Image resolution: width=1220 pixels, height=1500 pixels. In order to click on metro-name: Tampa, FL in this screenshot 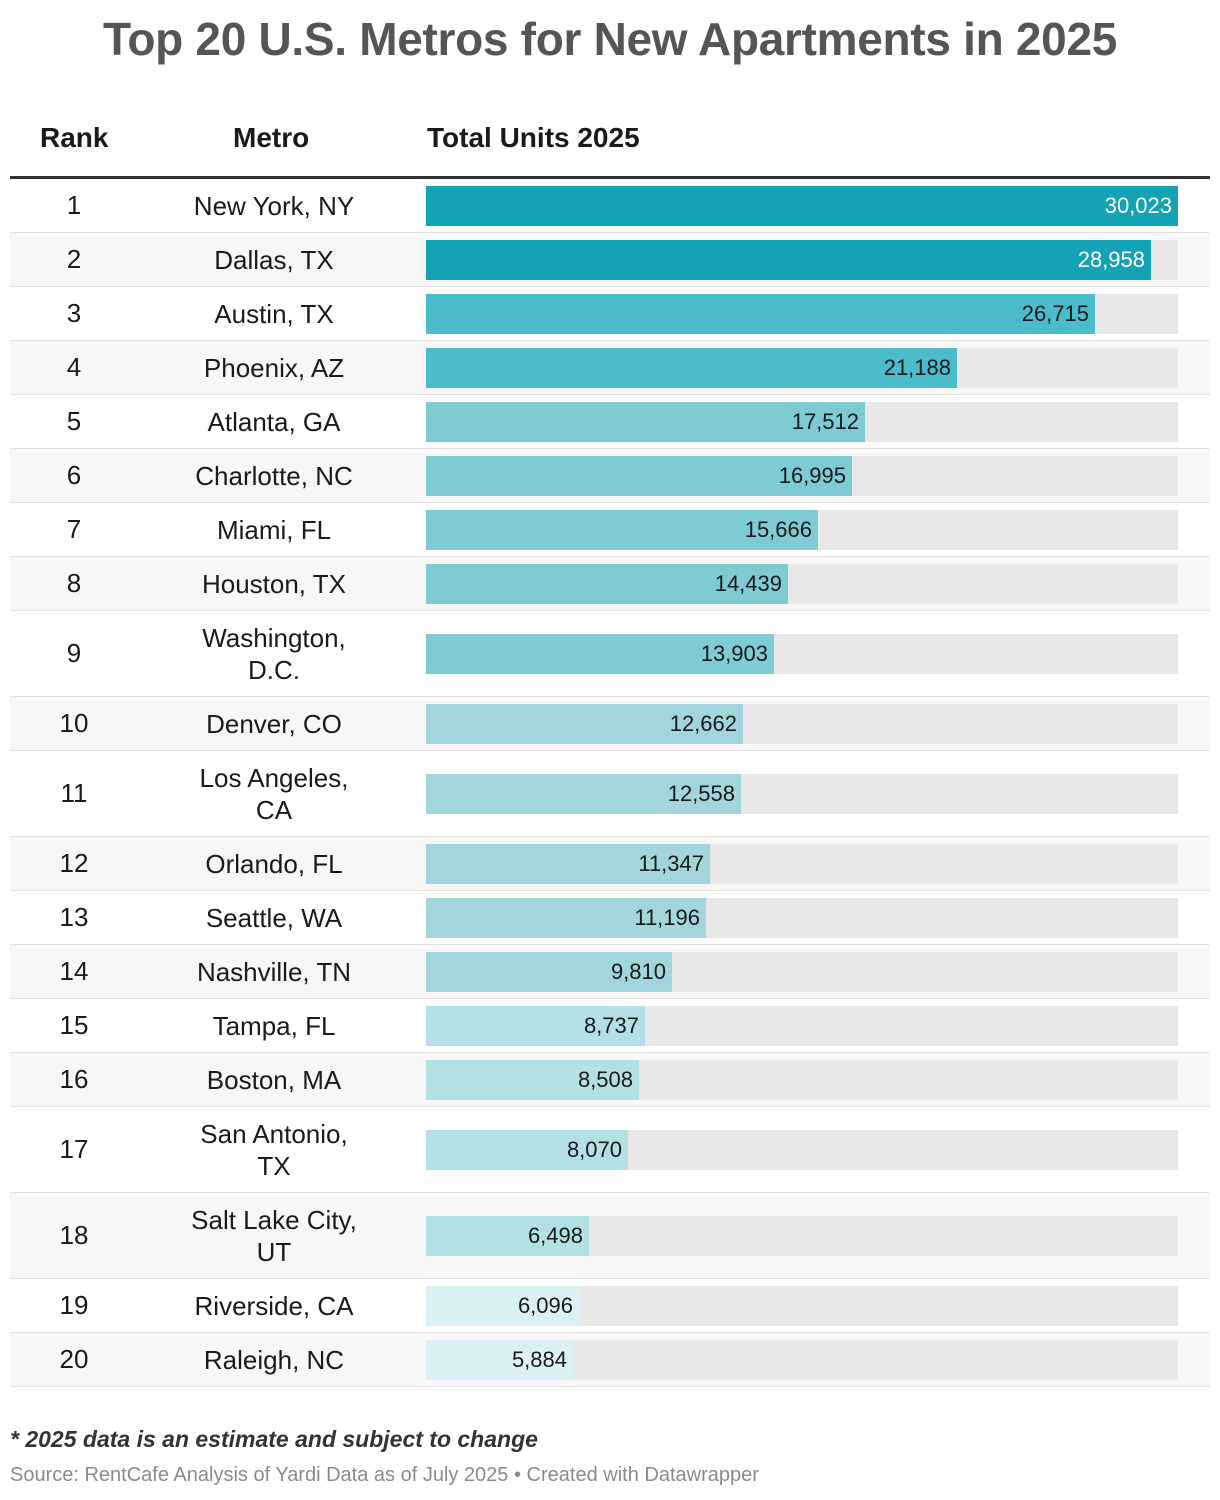, I will do `click(274, 1026)`.